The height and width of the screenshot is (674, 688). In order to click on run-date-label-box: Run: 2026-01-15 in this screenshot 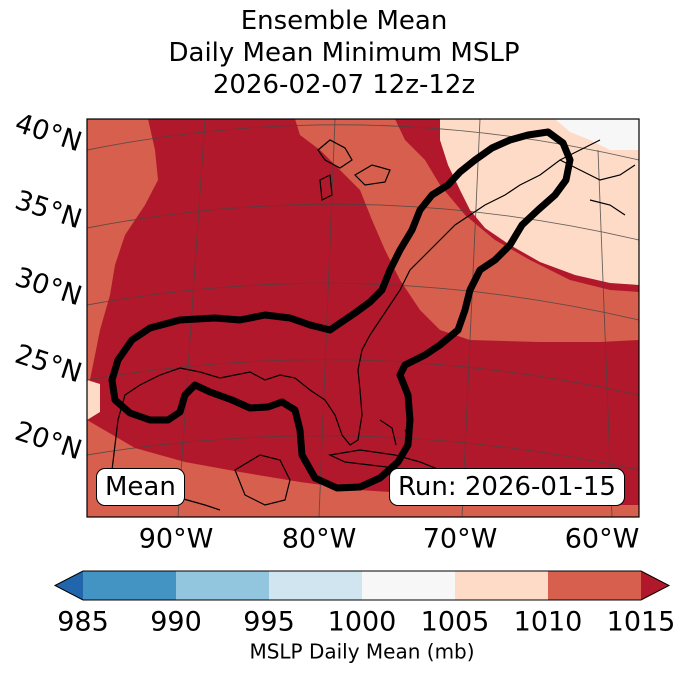, I will do `click(507, 487)`.